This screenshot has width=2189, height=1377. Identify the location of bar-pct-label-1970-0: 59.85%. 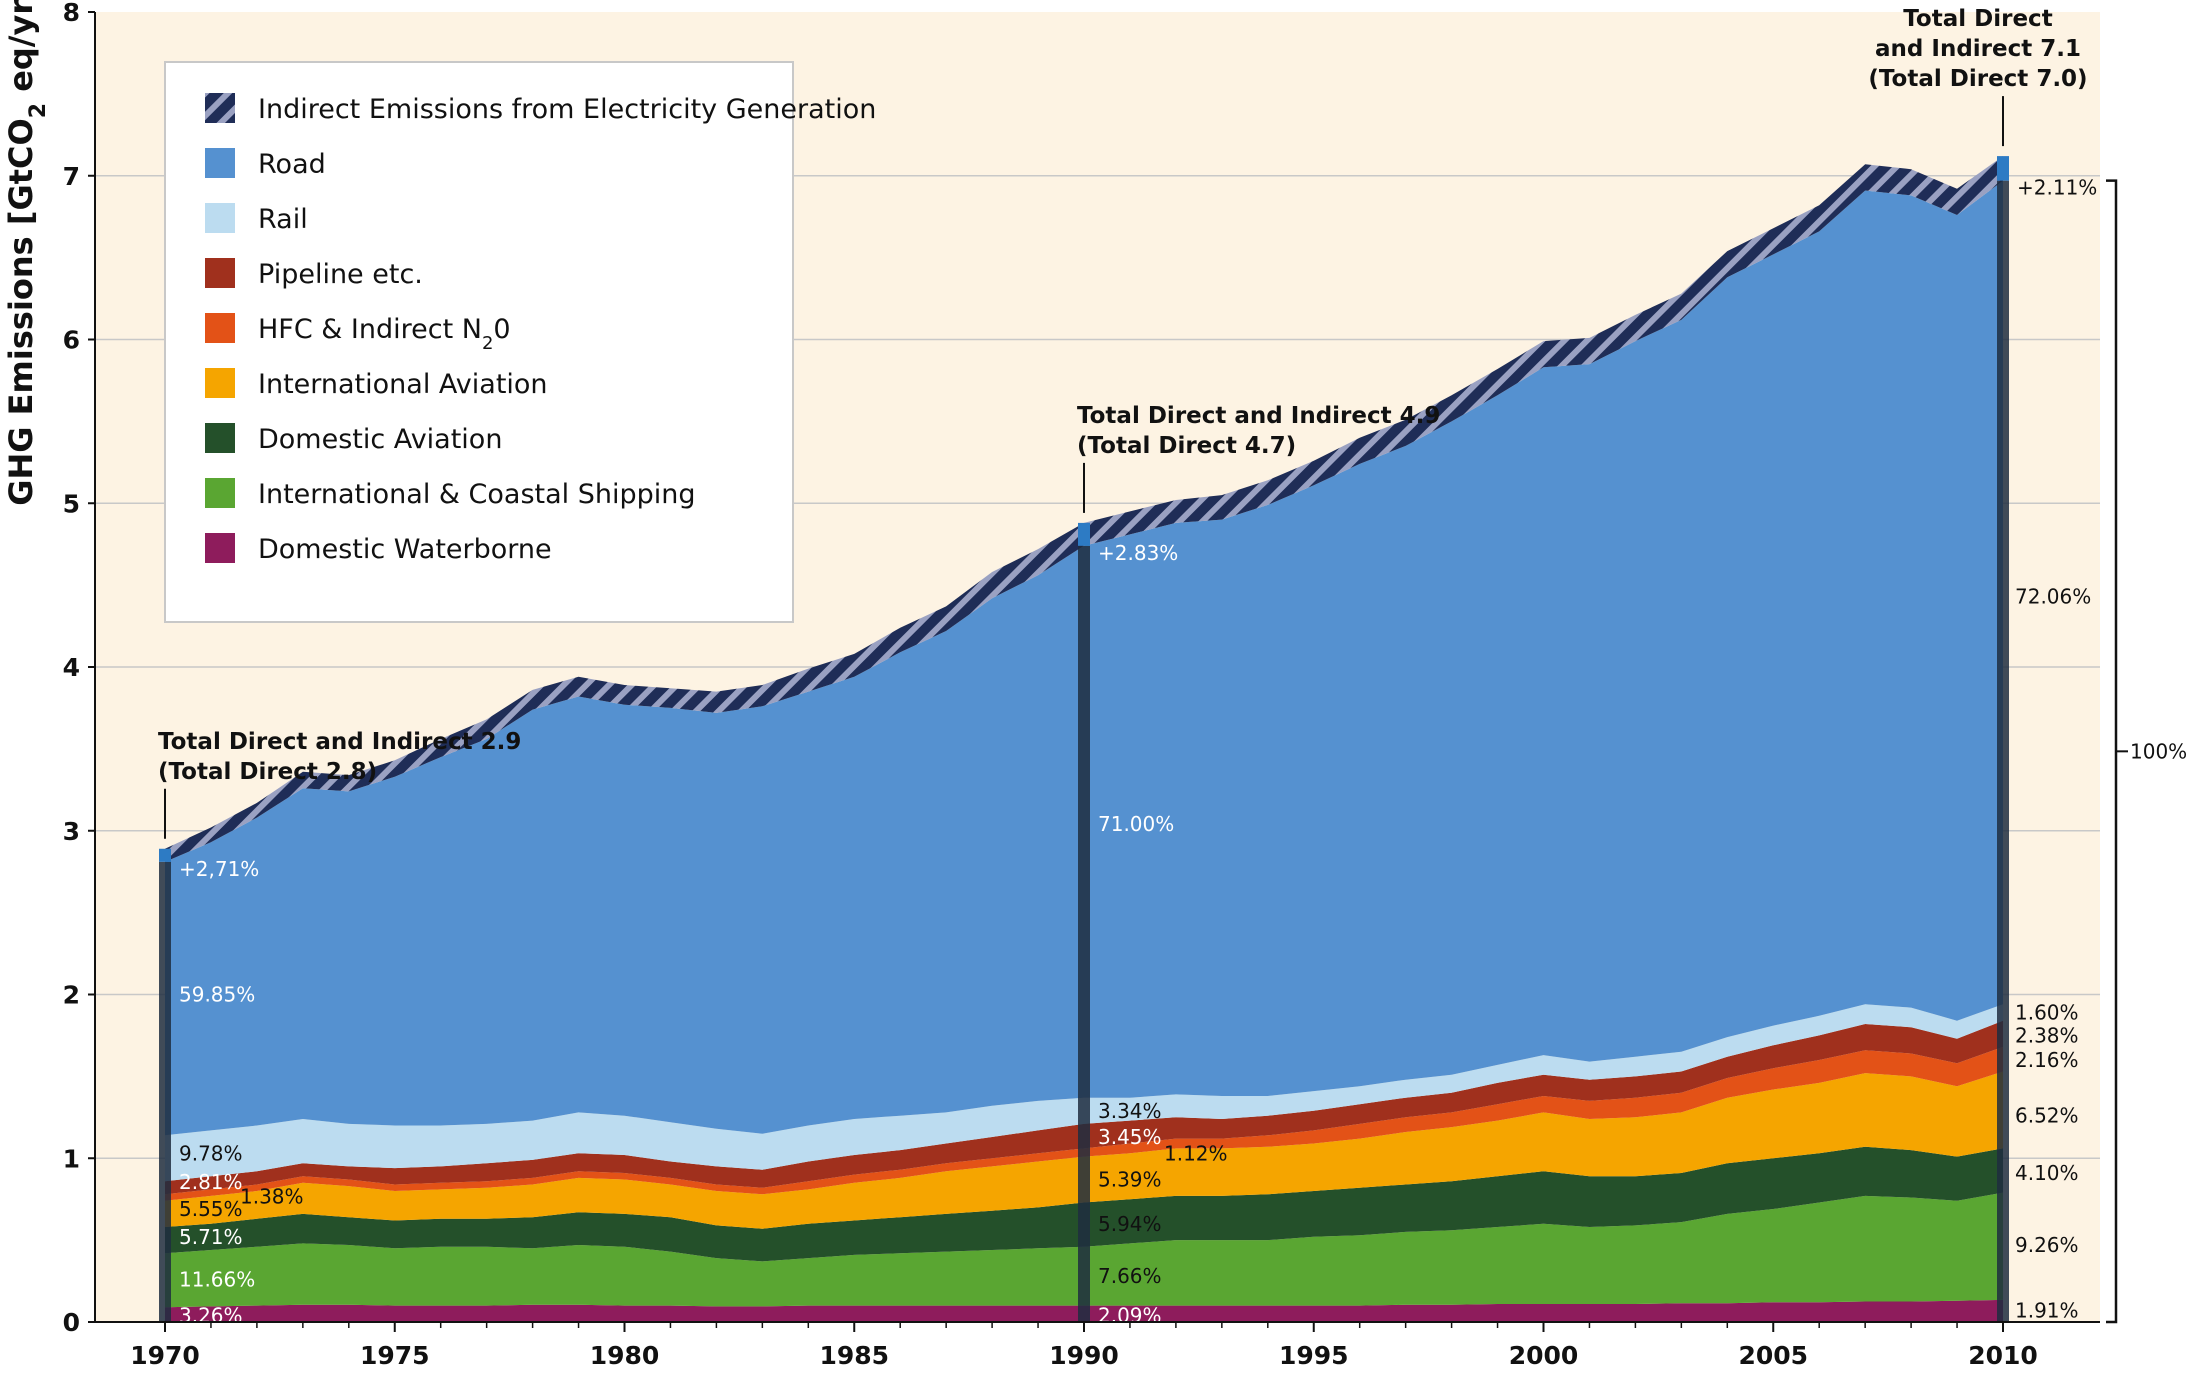
(217, 995).